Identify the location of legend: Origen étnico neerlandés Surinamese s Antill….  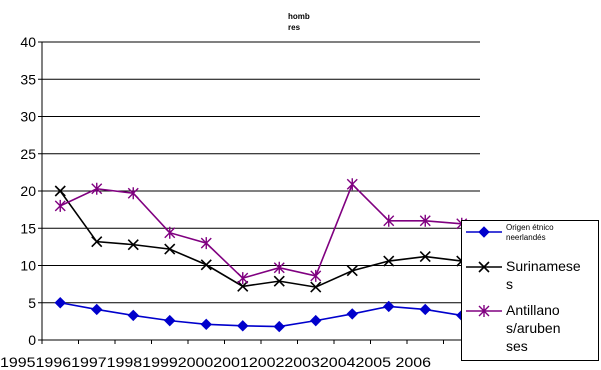
(530, 290).